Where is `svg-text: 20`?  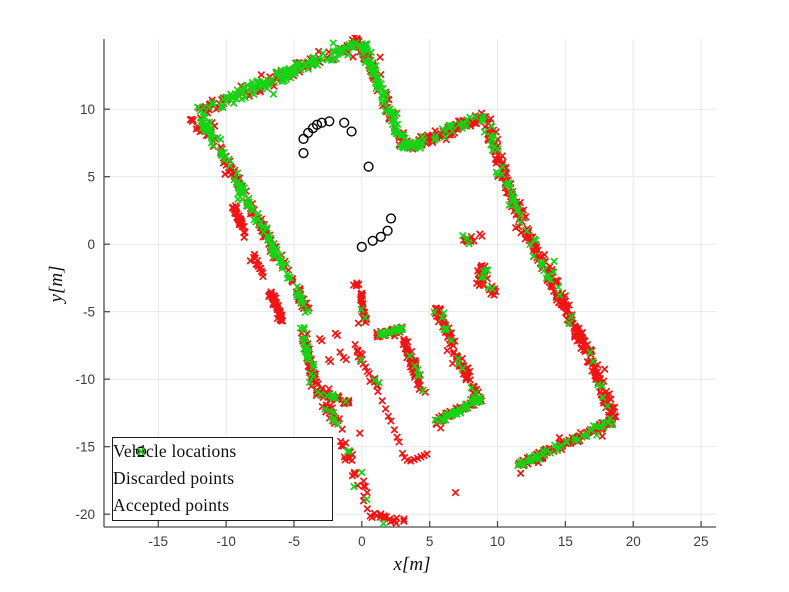
svg-text: 20 is located at coordinates (633, 541).